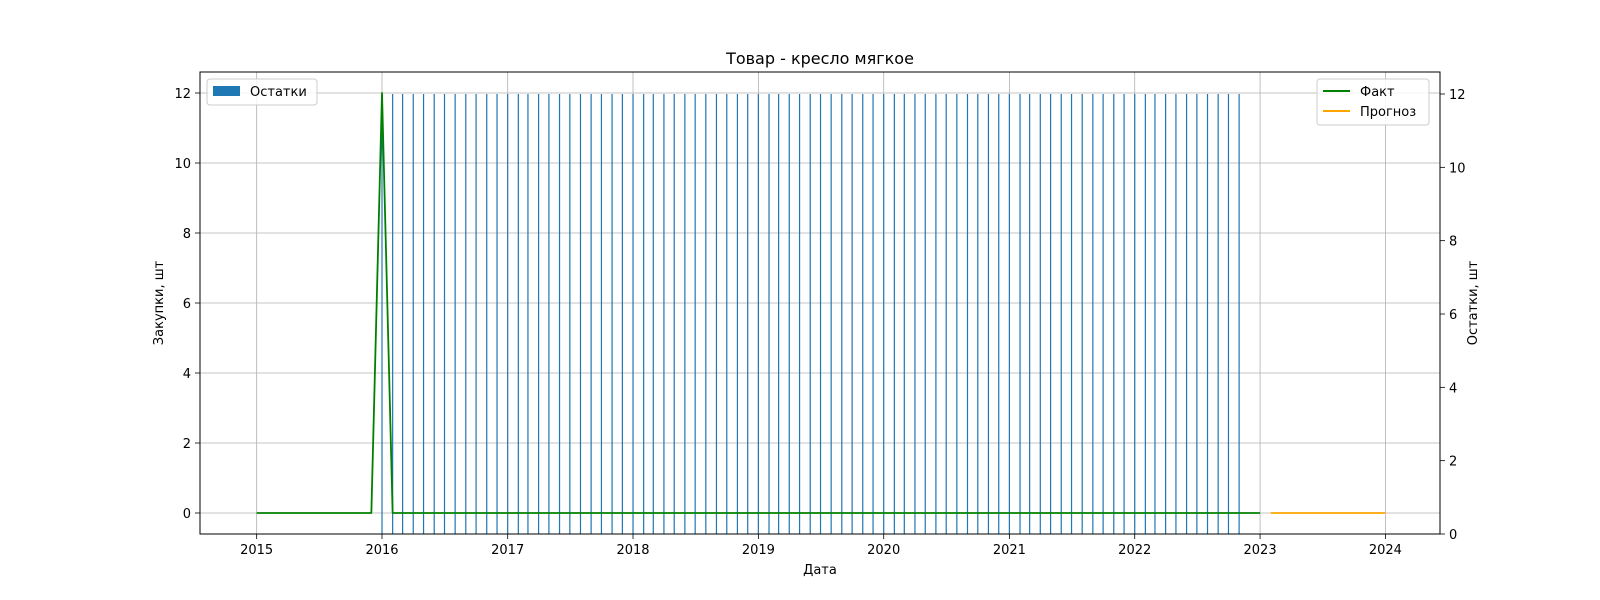 This screenshot has height=600, width=1600. Describe the element at coordinates (182, 164) in the screenshot. I see `y-left-tick-label: 10` at that location.